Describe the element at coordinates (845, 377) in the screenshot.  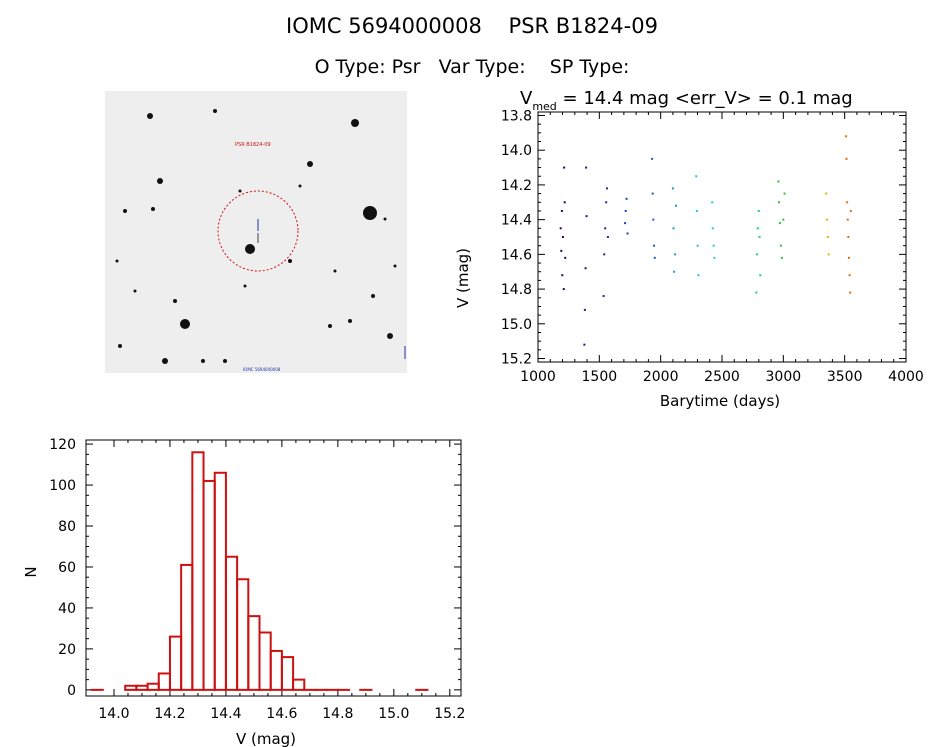
I see `x-tick-label: 3500` at that location.